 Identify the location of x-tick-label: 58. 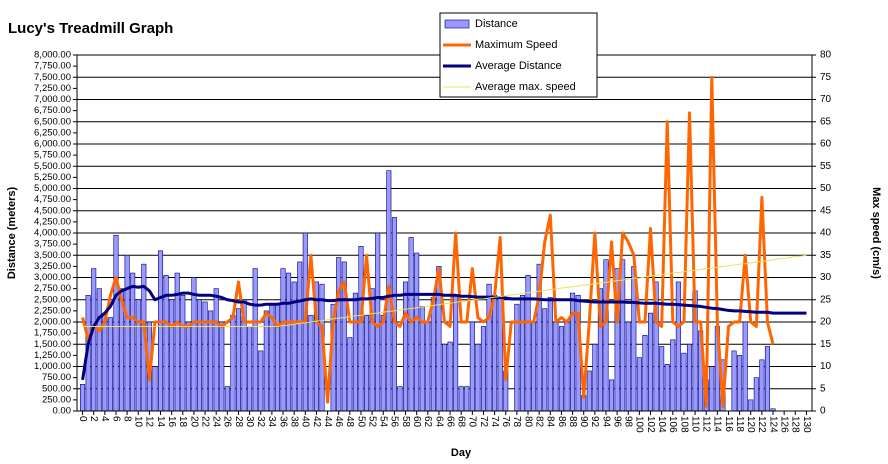
(405, 422).